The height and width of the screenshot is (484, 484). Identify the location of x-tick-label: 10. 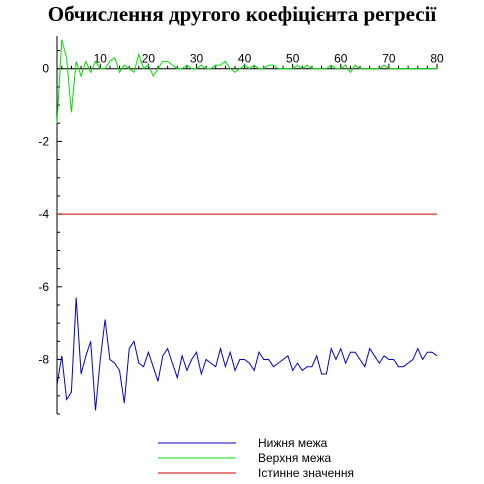
(101, 59).